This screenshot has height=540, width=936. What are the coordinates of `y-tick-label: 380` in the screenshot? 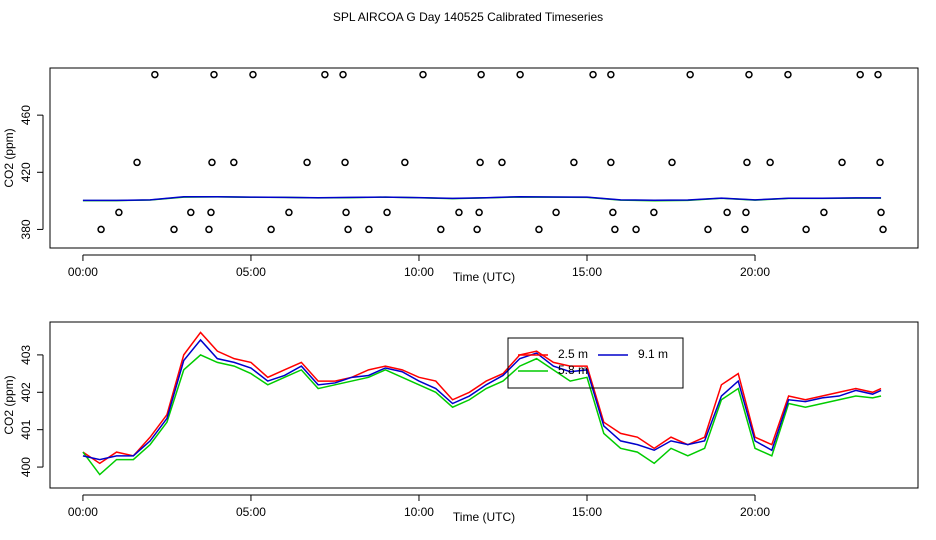 It's located at (26, 229).